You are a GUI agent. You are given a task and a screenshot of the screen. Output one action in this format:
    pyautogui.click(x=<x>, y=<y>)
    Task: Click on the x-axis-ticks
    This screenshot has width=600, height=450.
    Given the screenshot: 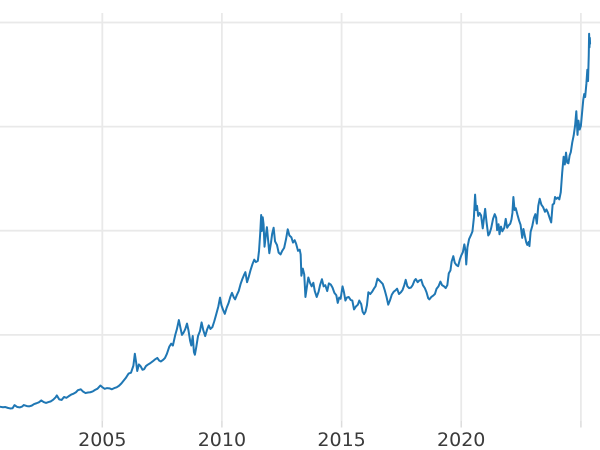 What is the action you would take?
    pyautogui.click(x=341, y=424)
    